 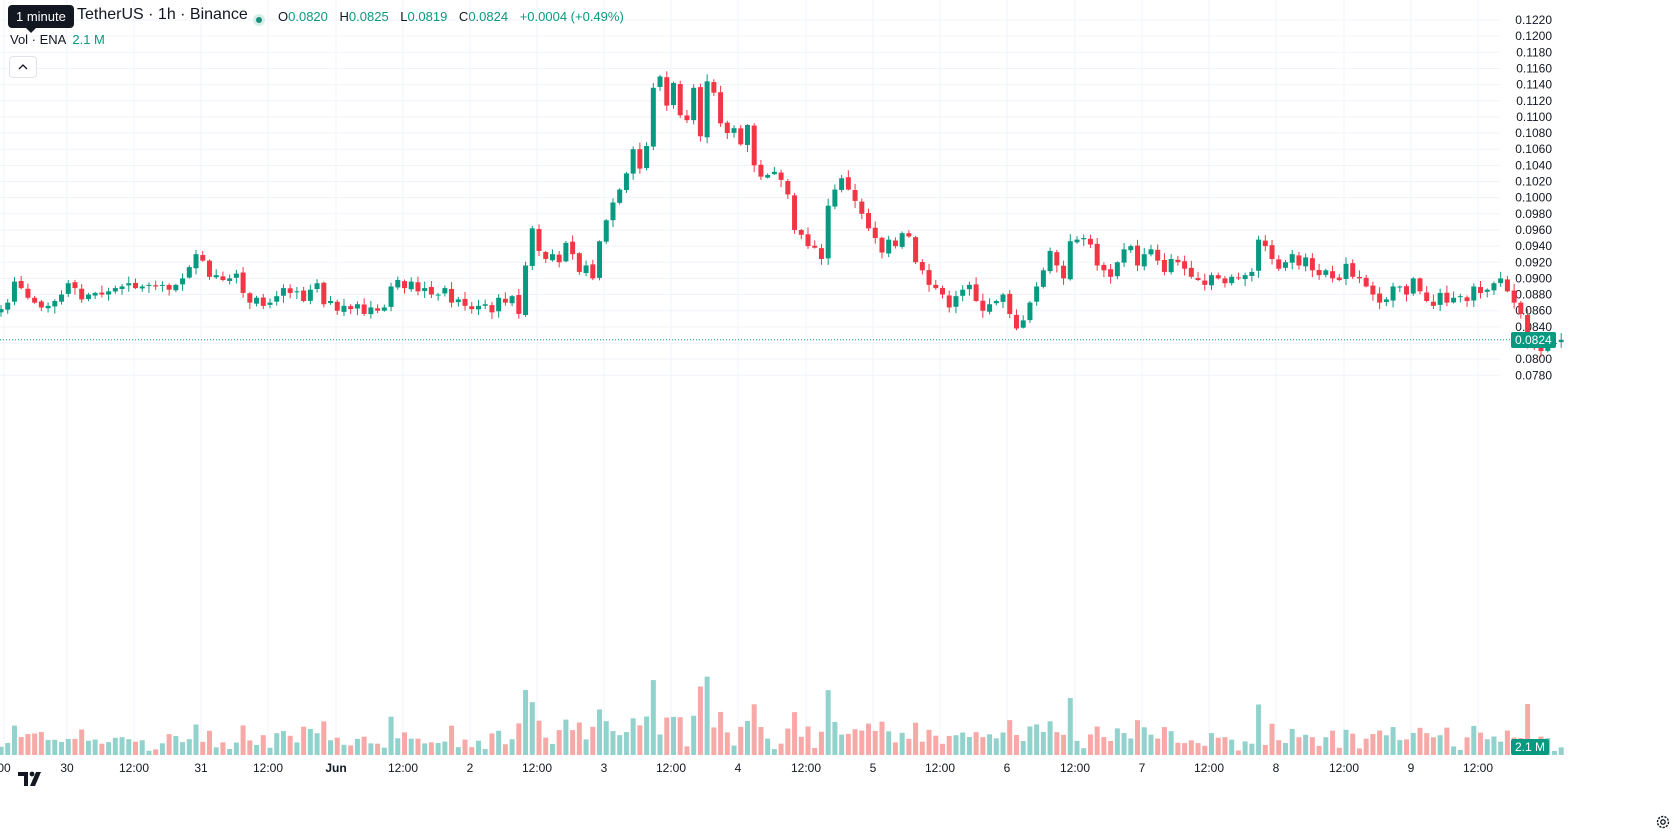 I want to click on volume-legend: Vol · ENA 2.1 M, so click(x=57, y=39).